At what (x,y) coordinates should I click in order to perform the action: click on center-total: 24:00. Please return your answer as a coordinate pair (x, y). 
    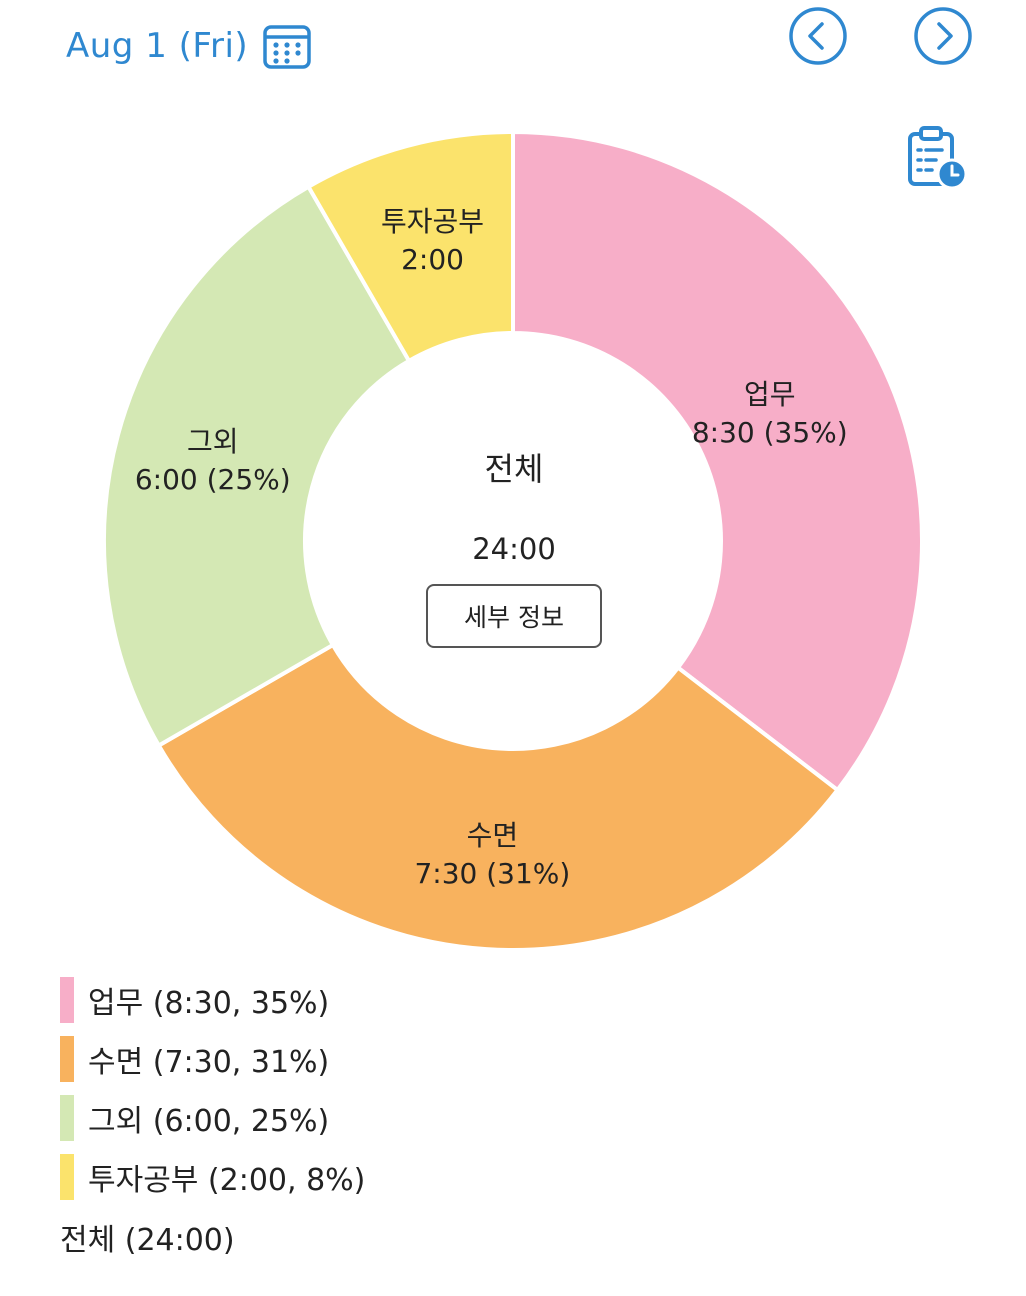
    Looking at the image, I should click on (514, 549).